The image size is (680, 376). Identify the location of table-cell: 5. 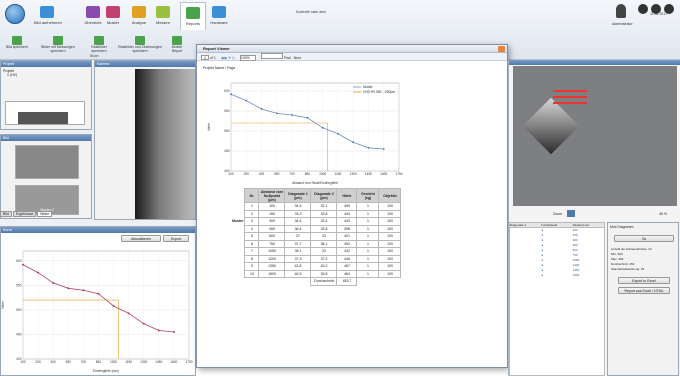
(252, 236).